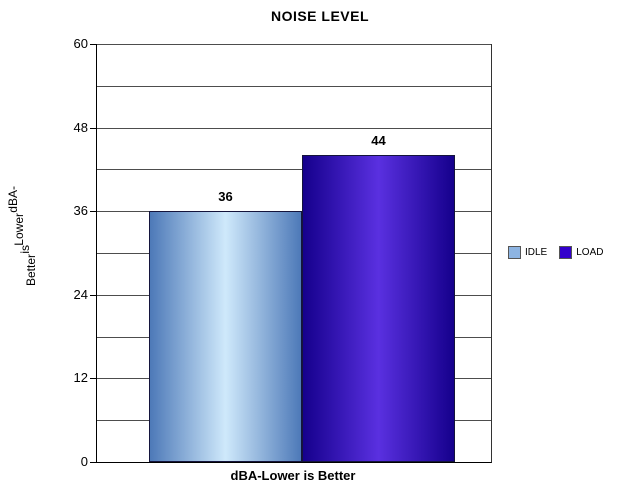 The height and width of the screenshot is (494, 640). Describe the element at coordinates (566, 252) in the screenshot. I see `legend-swatch-load` at that location.